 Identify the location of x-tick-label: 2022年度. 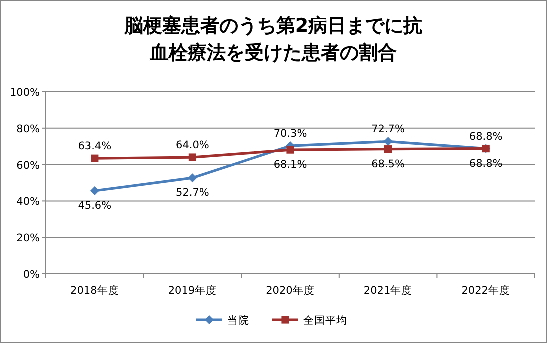
(486, 290).